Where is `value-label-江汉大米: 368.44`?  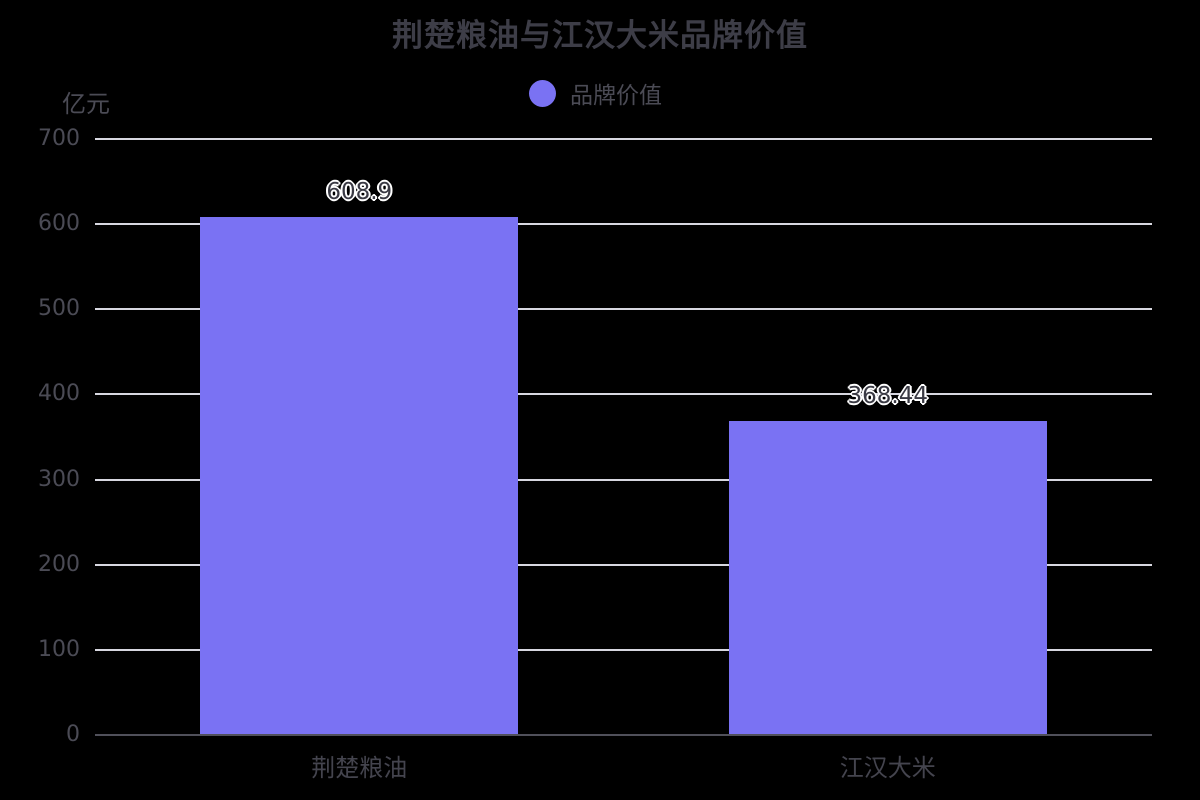 value-label-江汉大米: 368.44 is located at coordinates (887, 396).